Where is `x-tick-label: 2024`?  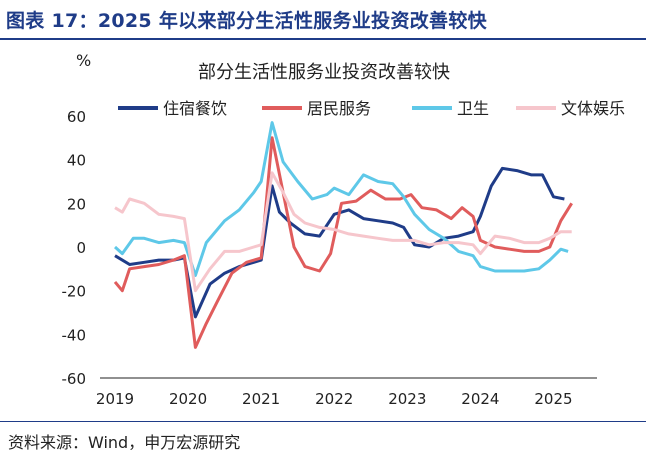
x-tick-label: 2024 is located at coordinates (480, 399).